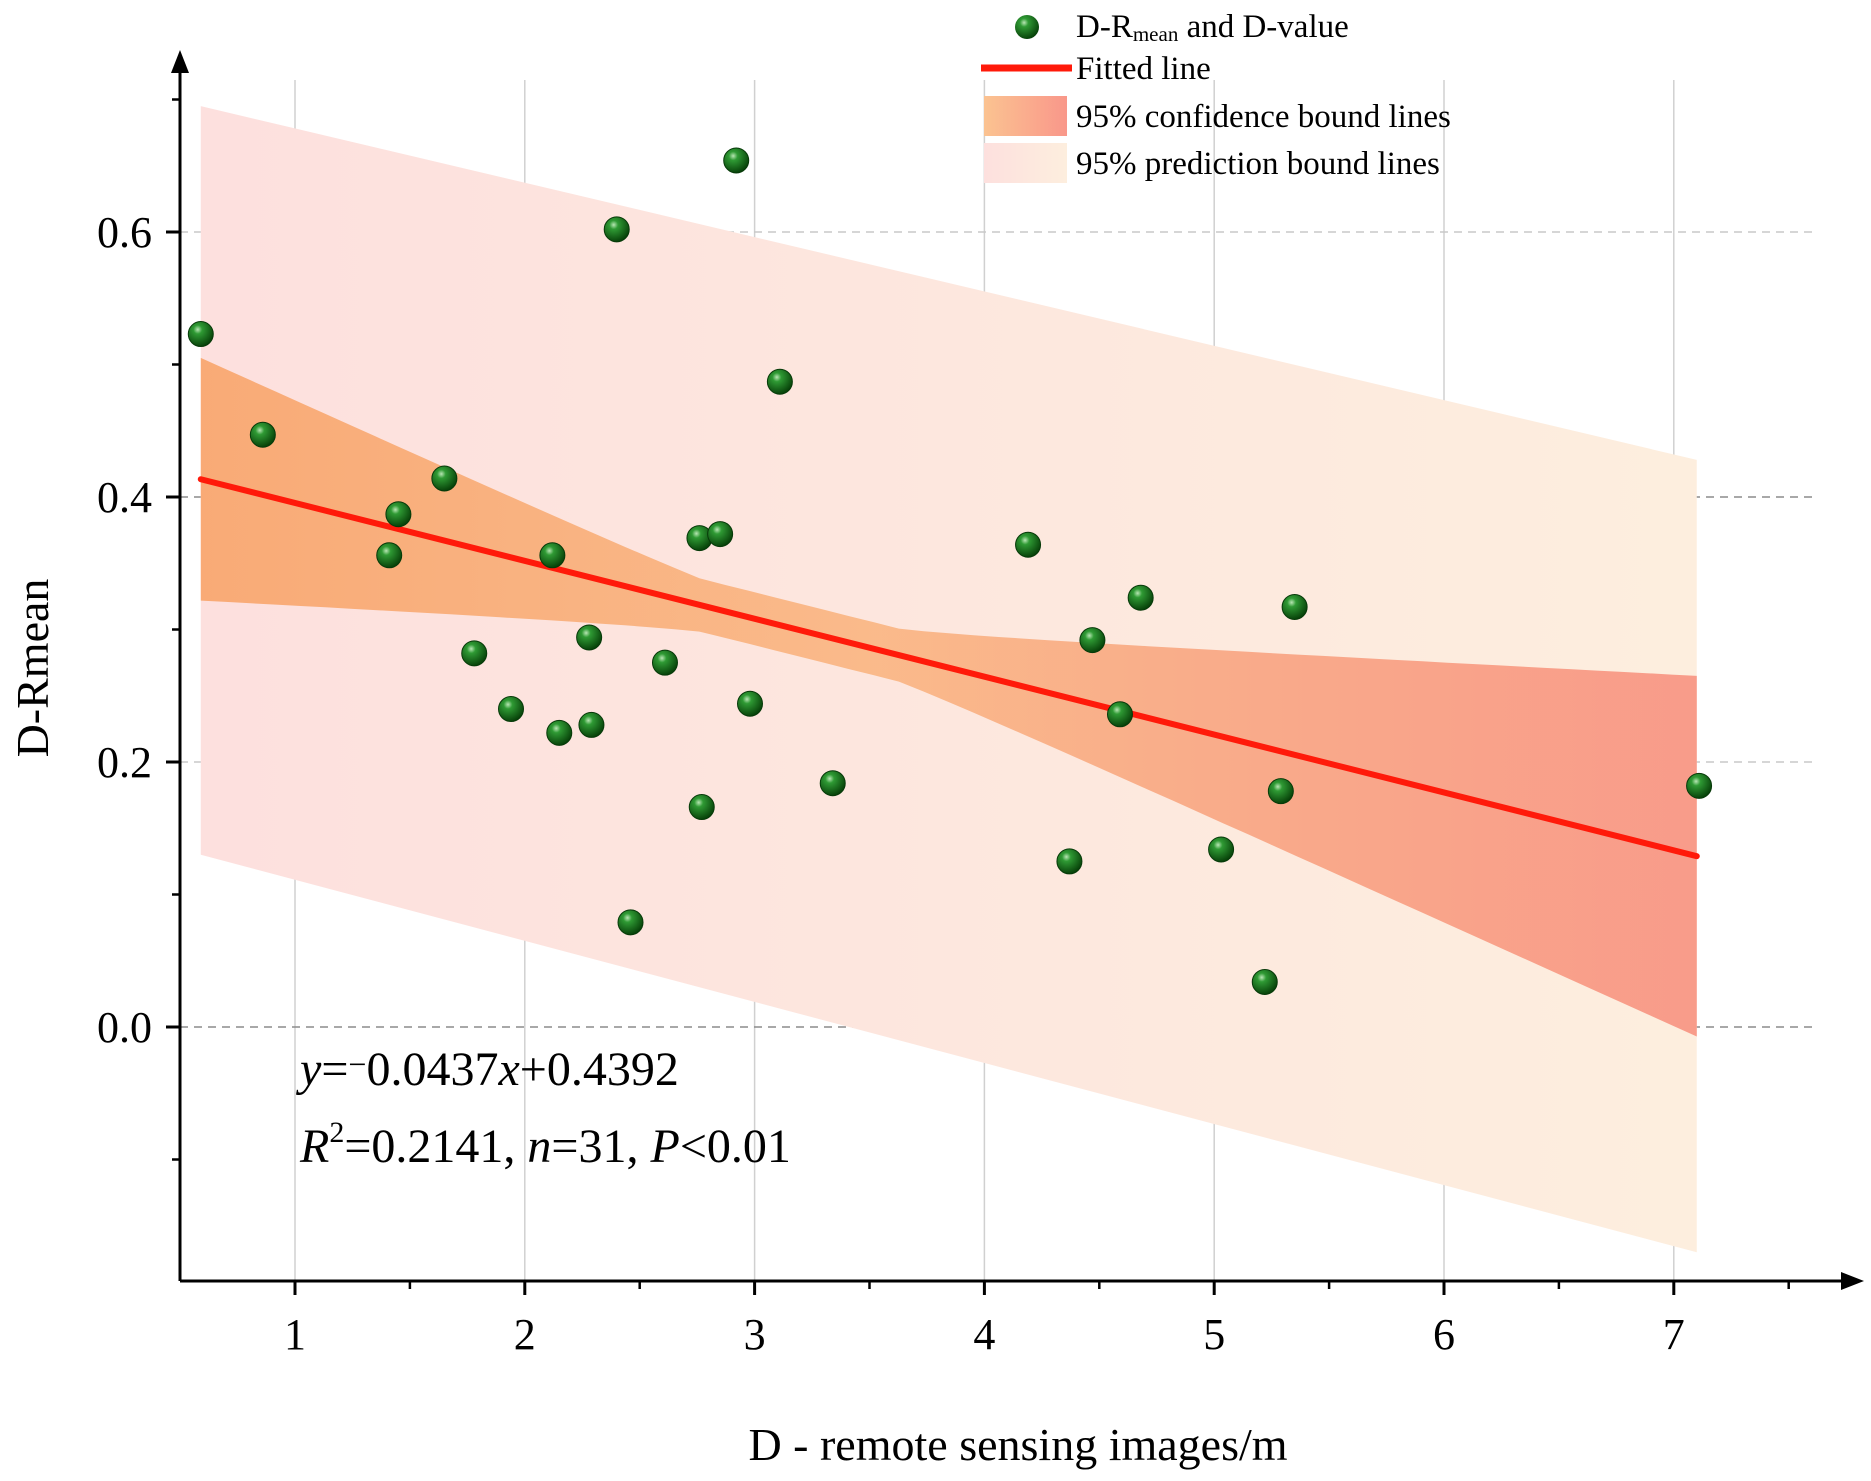 Image resolution: width=1871 pixels, height=1481 pixels. I want to click on stats-n-value: =31,, so click(600, 1146).